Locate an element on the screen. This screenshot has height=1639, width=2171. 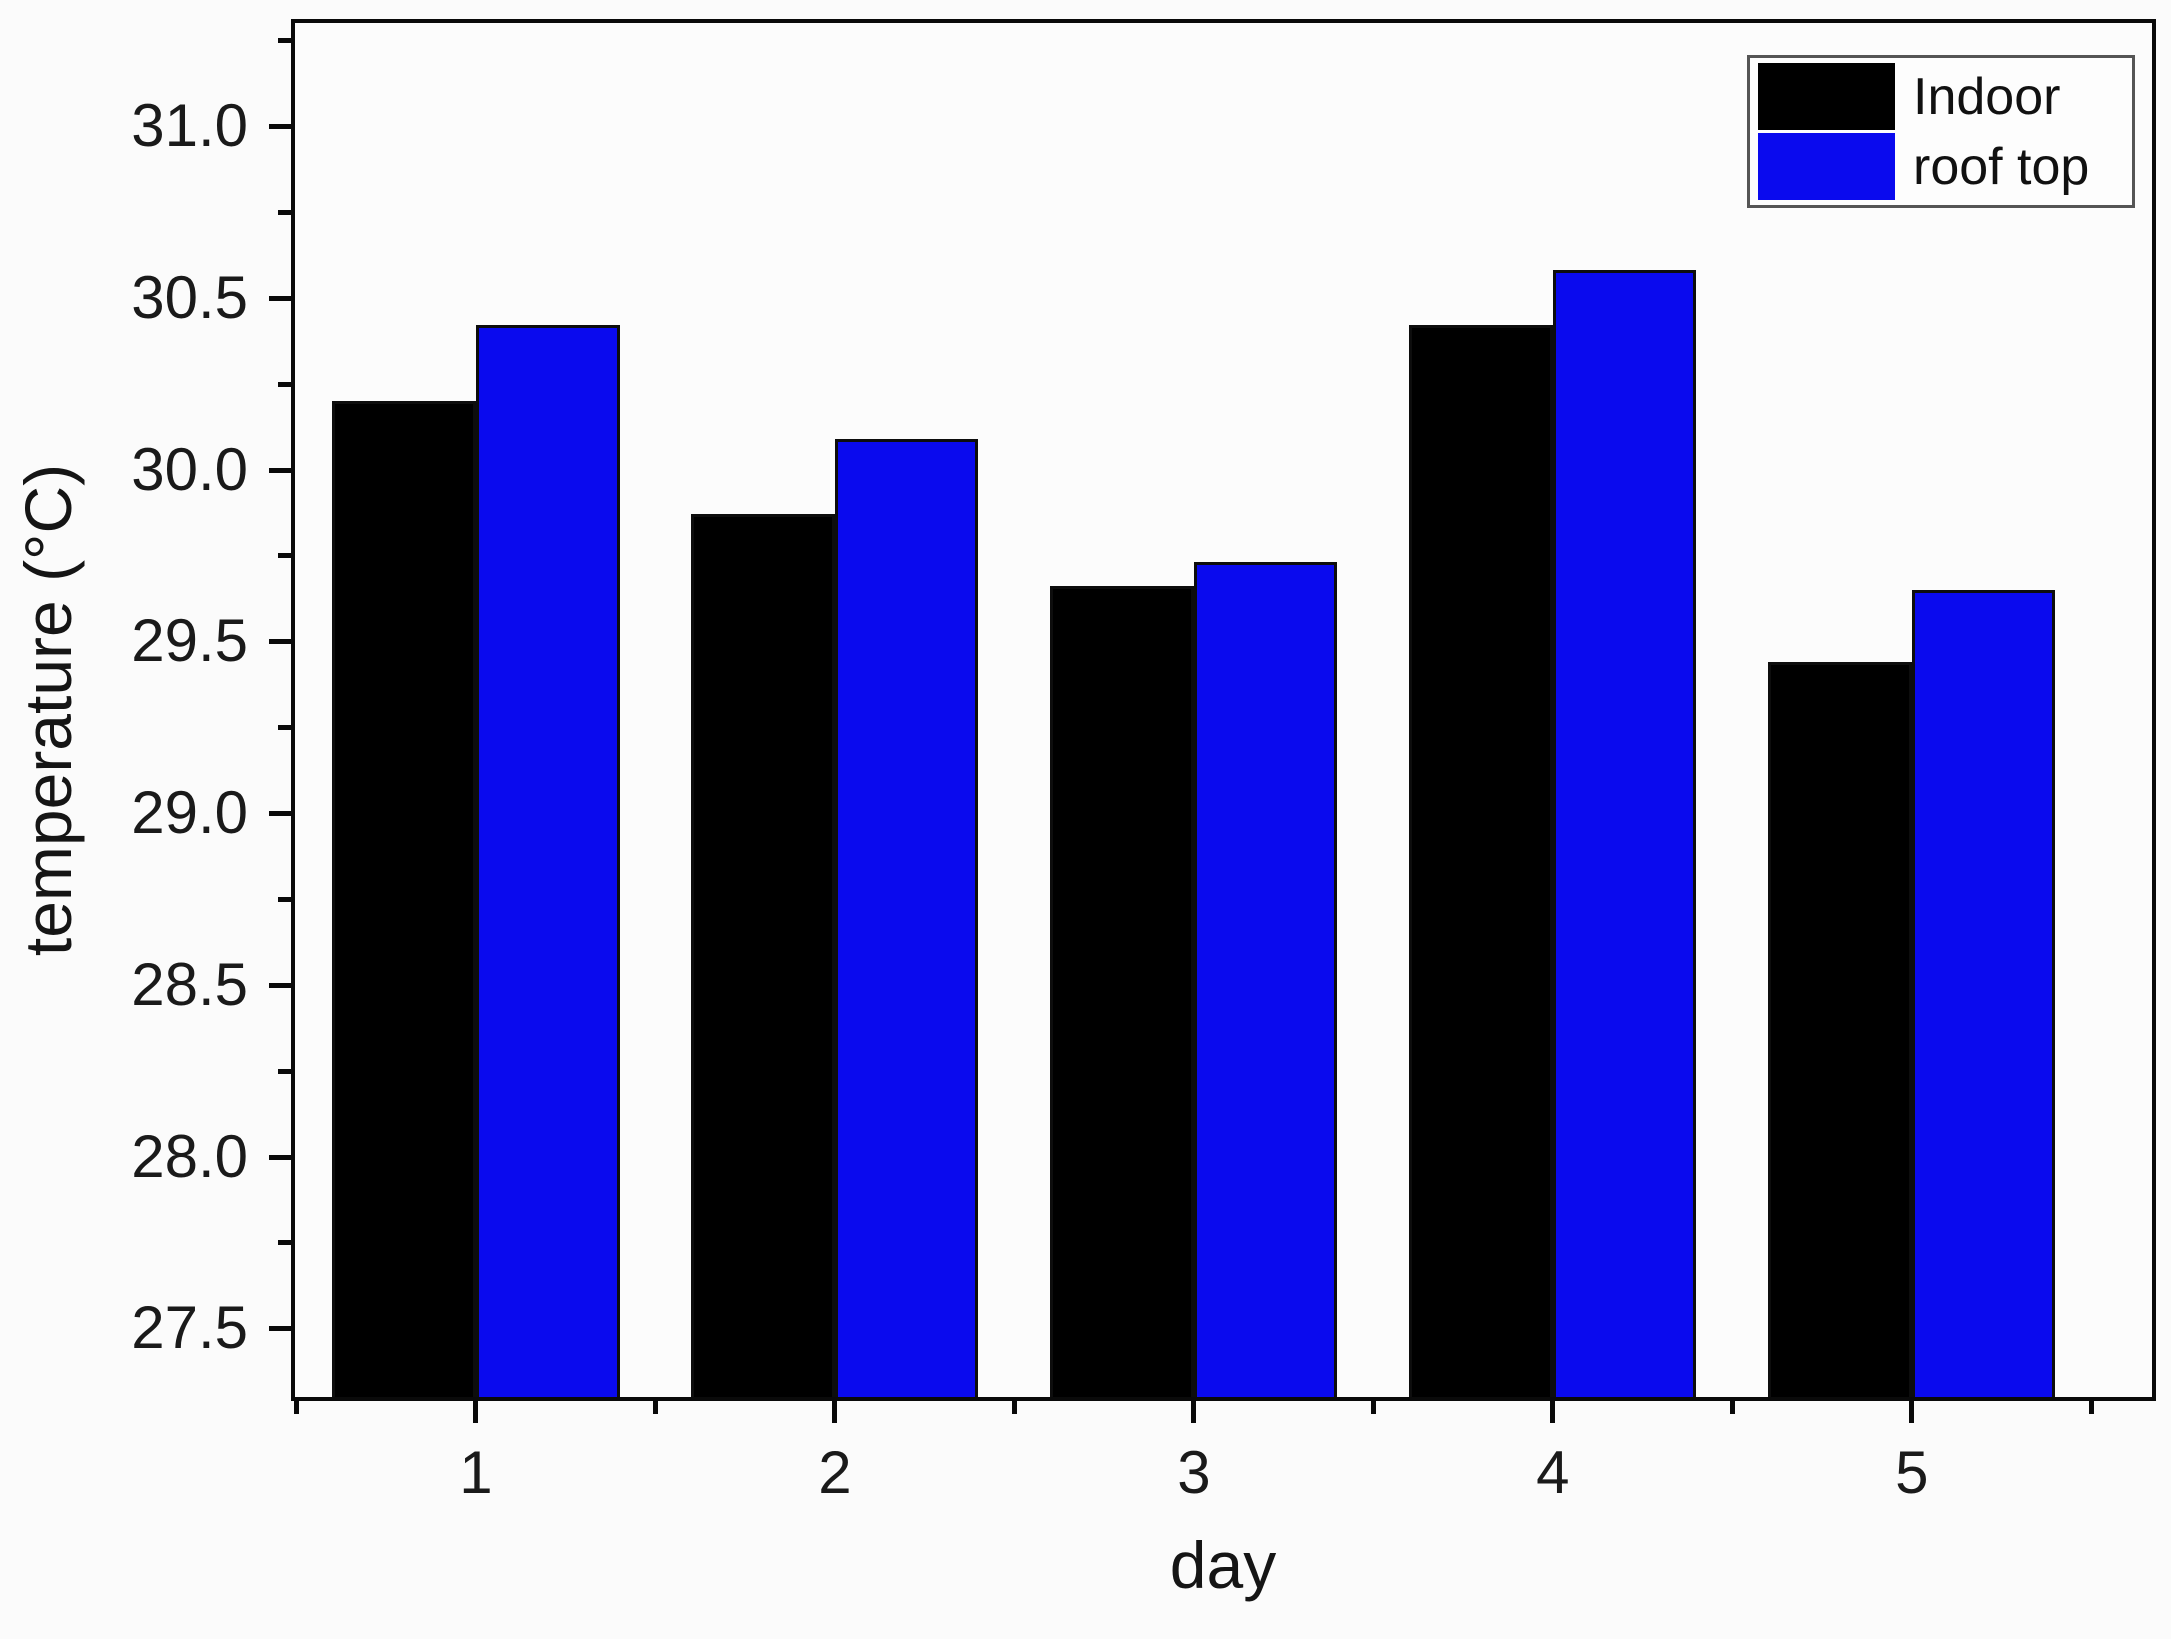
legend-swatch-indoor is located at coordinates (1826, 96).